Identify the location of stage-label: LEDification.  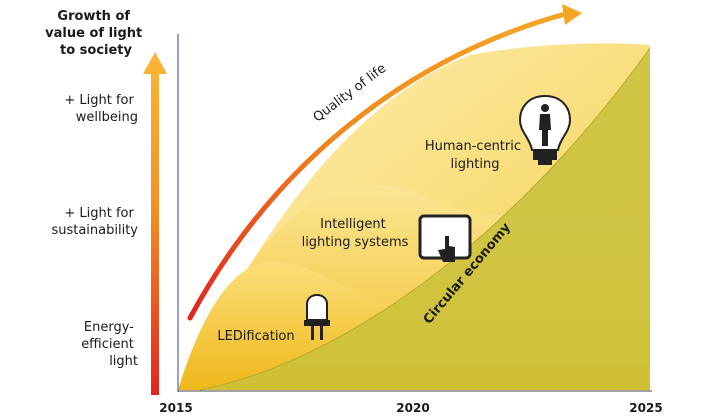
(255, 336).